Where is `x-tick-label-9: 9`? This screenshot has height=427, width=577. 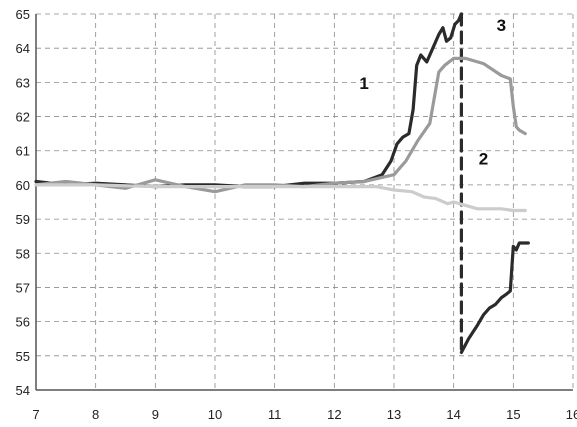 x-tick-label-9: 9 is located at coordinates (155, 414).